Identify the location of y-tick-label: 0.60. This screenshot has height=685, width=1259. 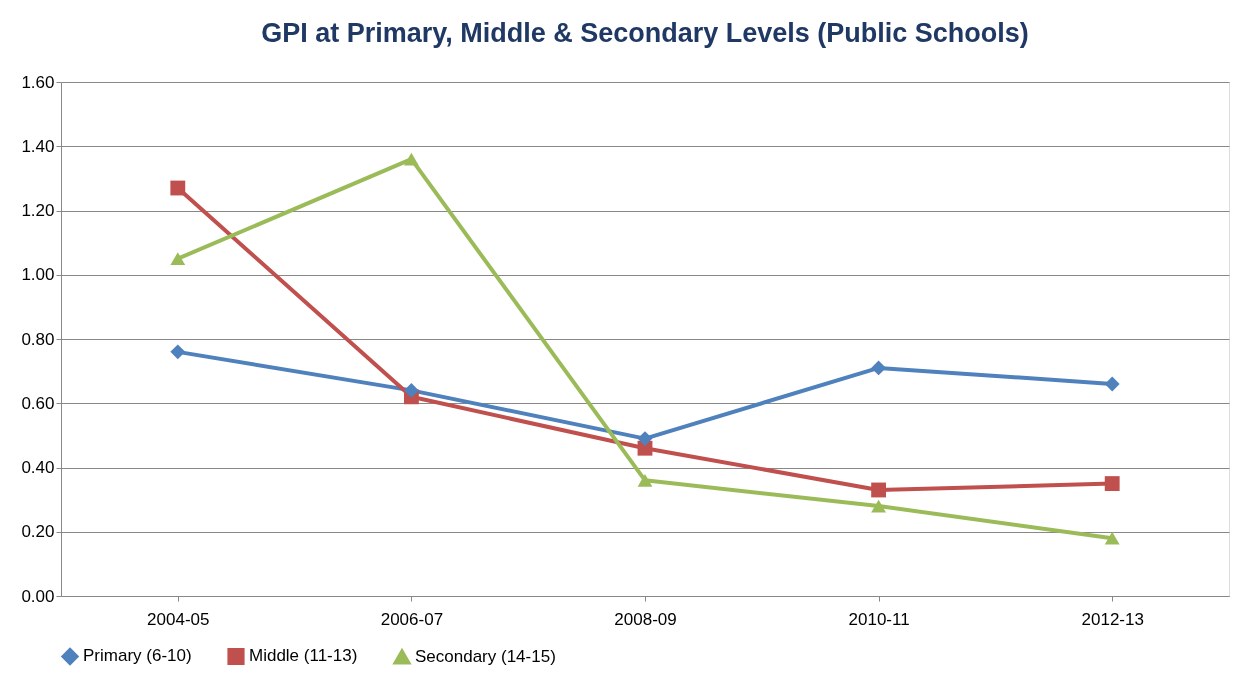
(38, 403).